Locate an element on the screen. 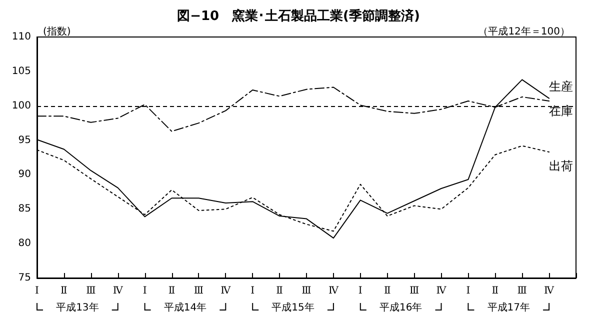  text: 平成17年 is located at coordinates (508, 308).